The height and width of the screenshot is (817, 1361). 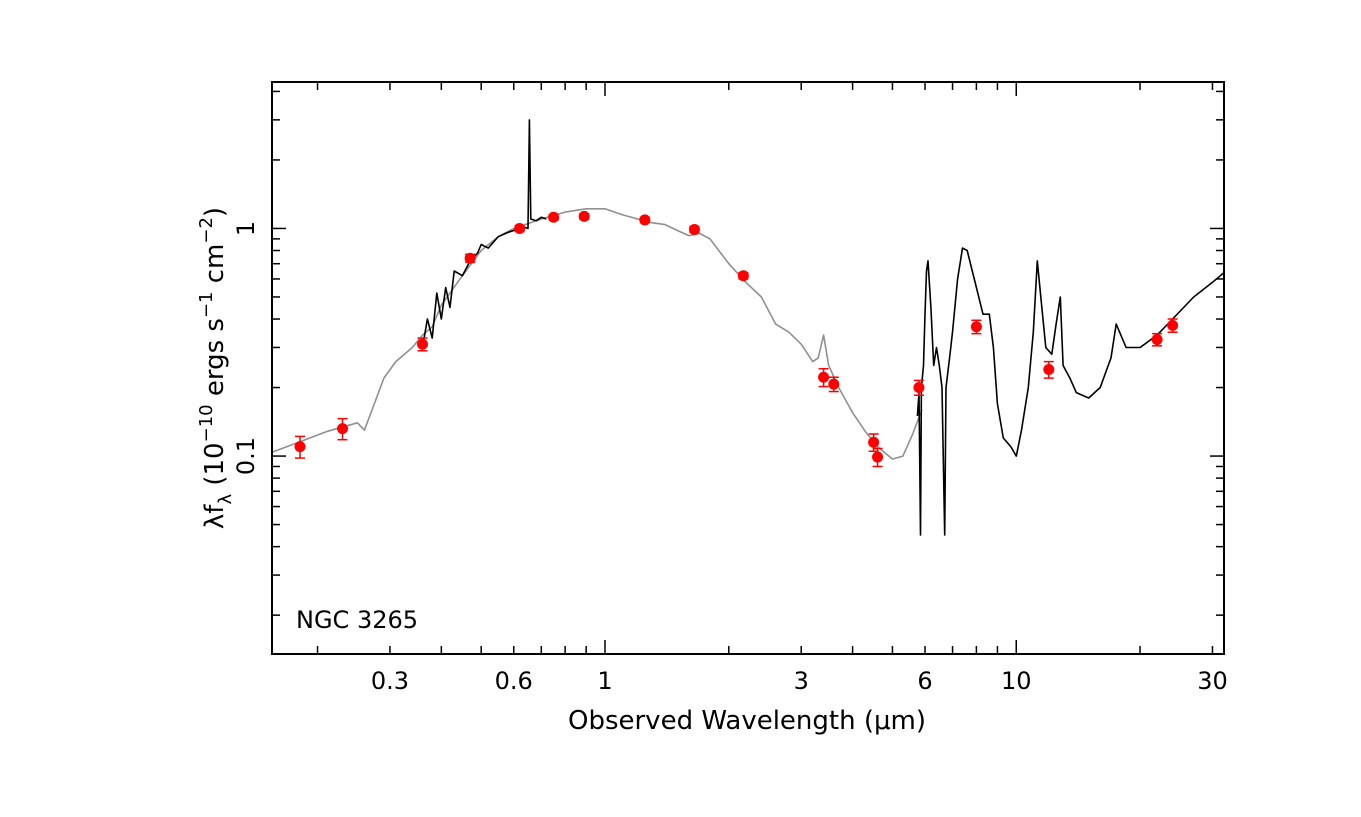 I want to click on x-tick-label: 0.3, so click(x=390, y=681).